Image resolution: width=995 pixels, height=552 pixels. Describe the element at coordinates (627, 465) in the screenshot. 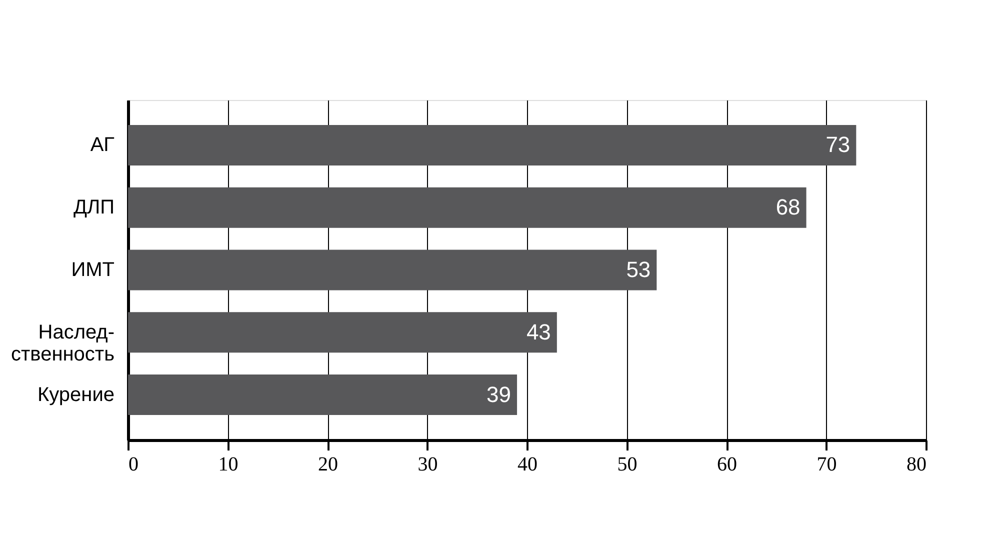

I see `x-tick-label: 50` at that location.